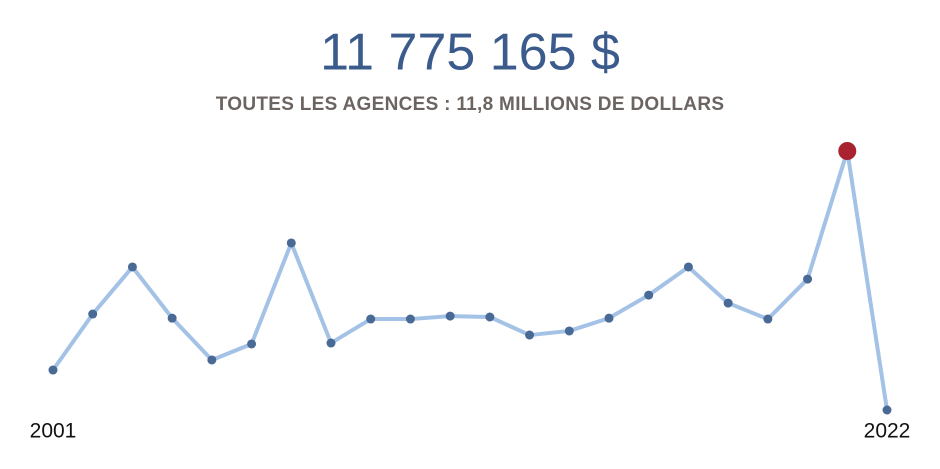 The image size is (940, 469). Describe the element at coordinates (887, 431) in the screenshot. I see `x-tick-label: 2022` at that location.